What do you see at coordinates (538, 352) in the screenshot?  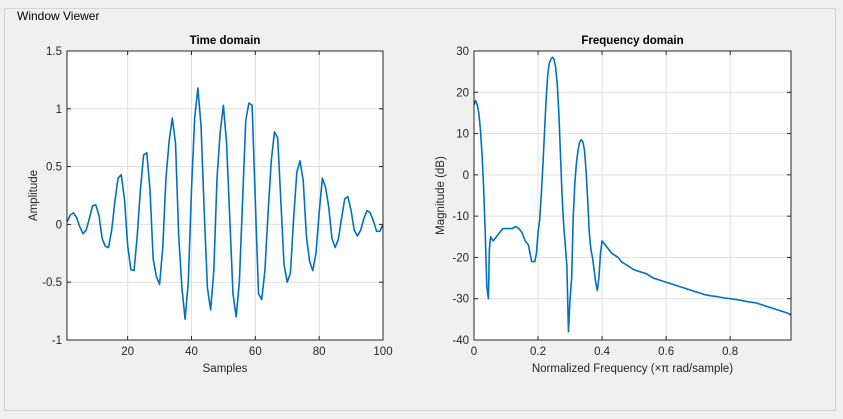 I see `freq-xtick-label: 0.2` at bounding box center [538, 352].